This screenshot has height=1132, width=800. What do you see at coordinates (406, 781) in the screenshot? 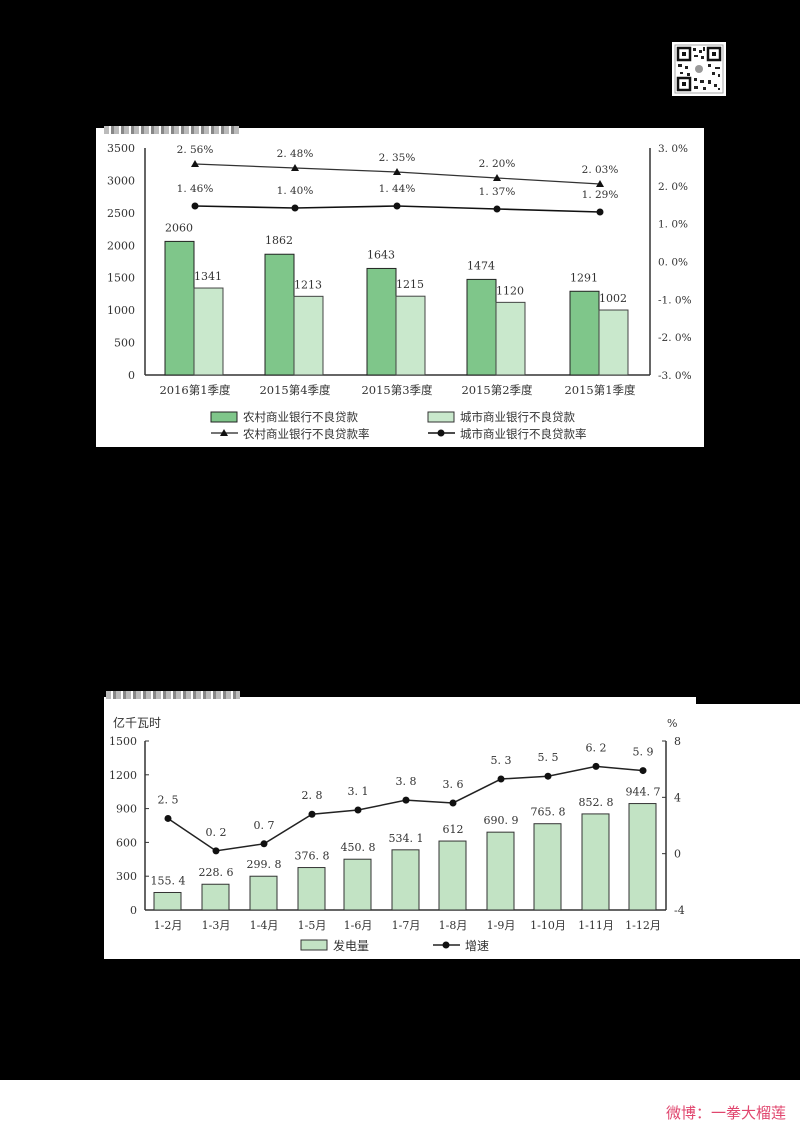
I see `growth-rate-label: 3. 8` at bounding box center [406, 781].